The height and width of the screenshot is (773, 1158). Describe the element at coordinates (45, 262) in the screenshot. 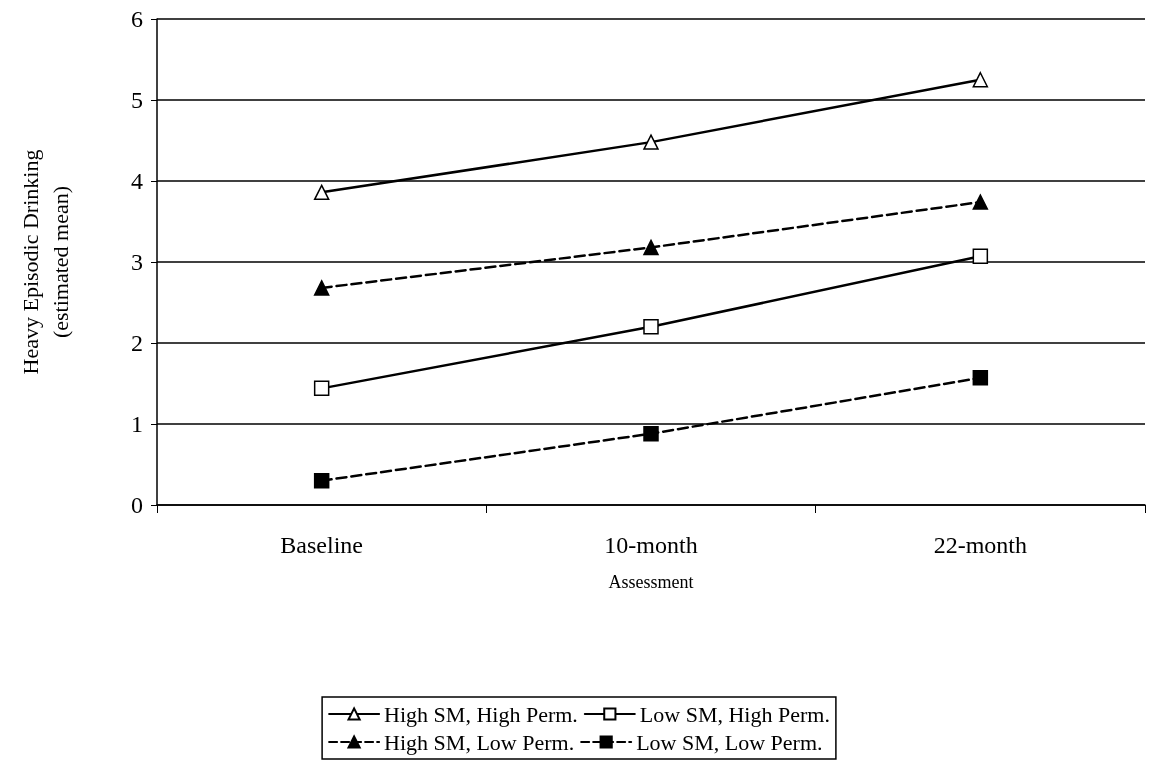

I see `y-axis-title: Heavy Episodic Drinking (estimated mean)` at that location.